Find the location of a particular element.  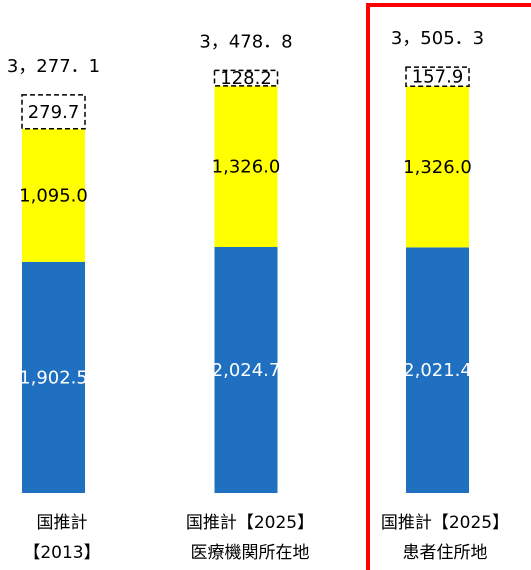

value-label: 1,902.5 is located at coordinates (53, 377).